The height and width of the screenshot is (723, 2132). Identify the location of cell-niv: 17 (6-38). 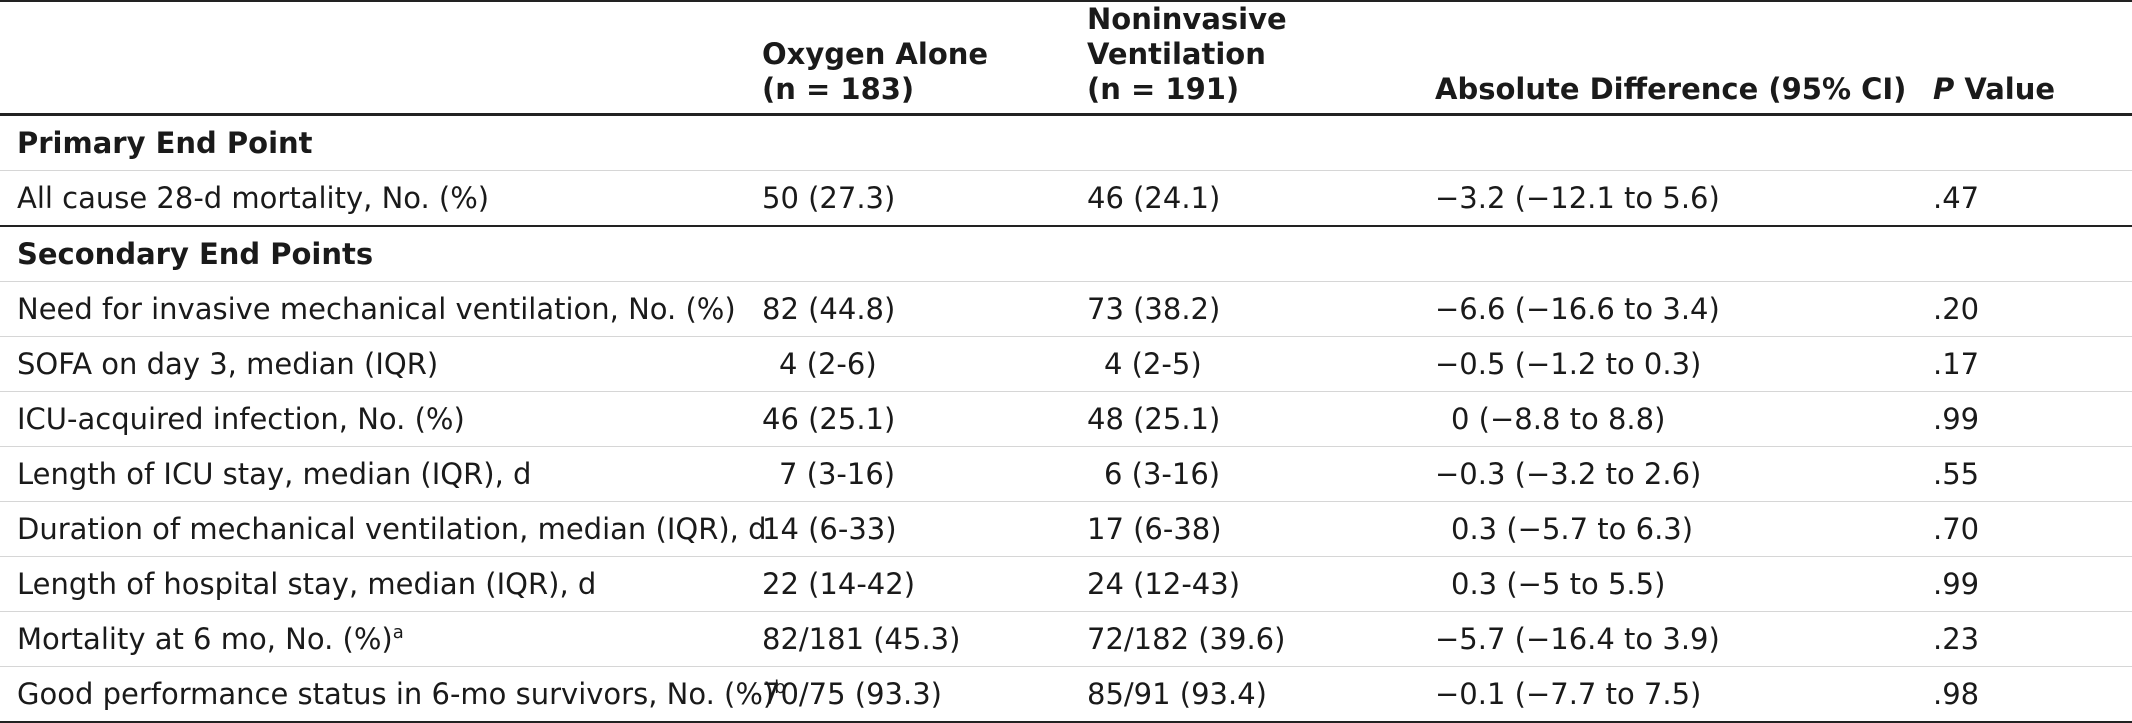
(1261, 529).